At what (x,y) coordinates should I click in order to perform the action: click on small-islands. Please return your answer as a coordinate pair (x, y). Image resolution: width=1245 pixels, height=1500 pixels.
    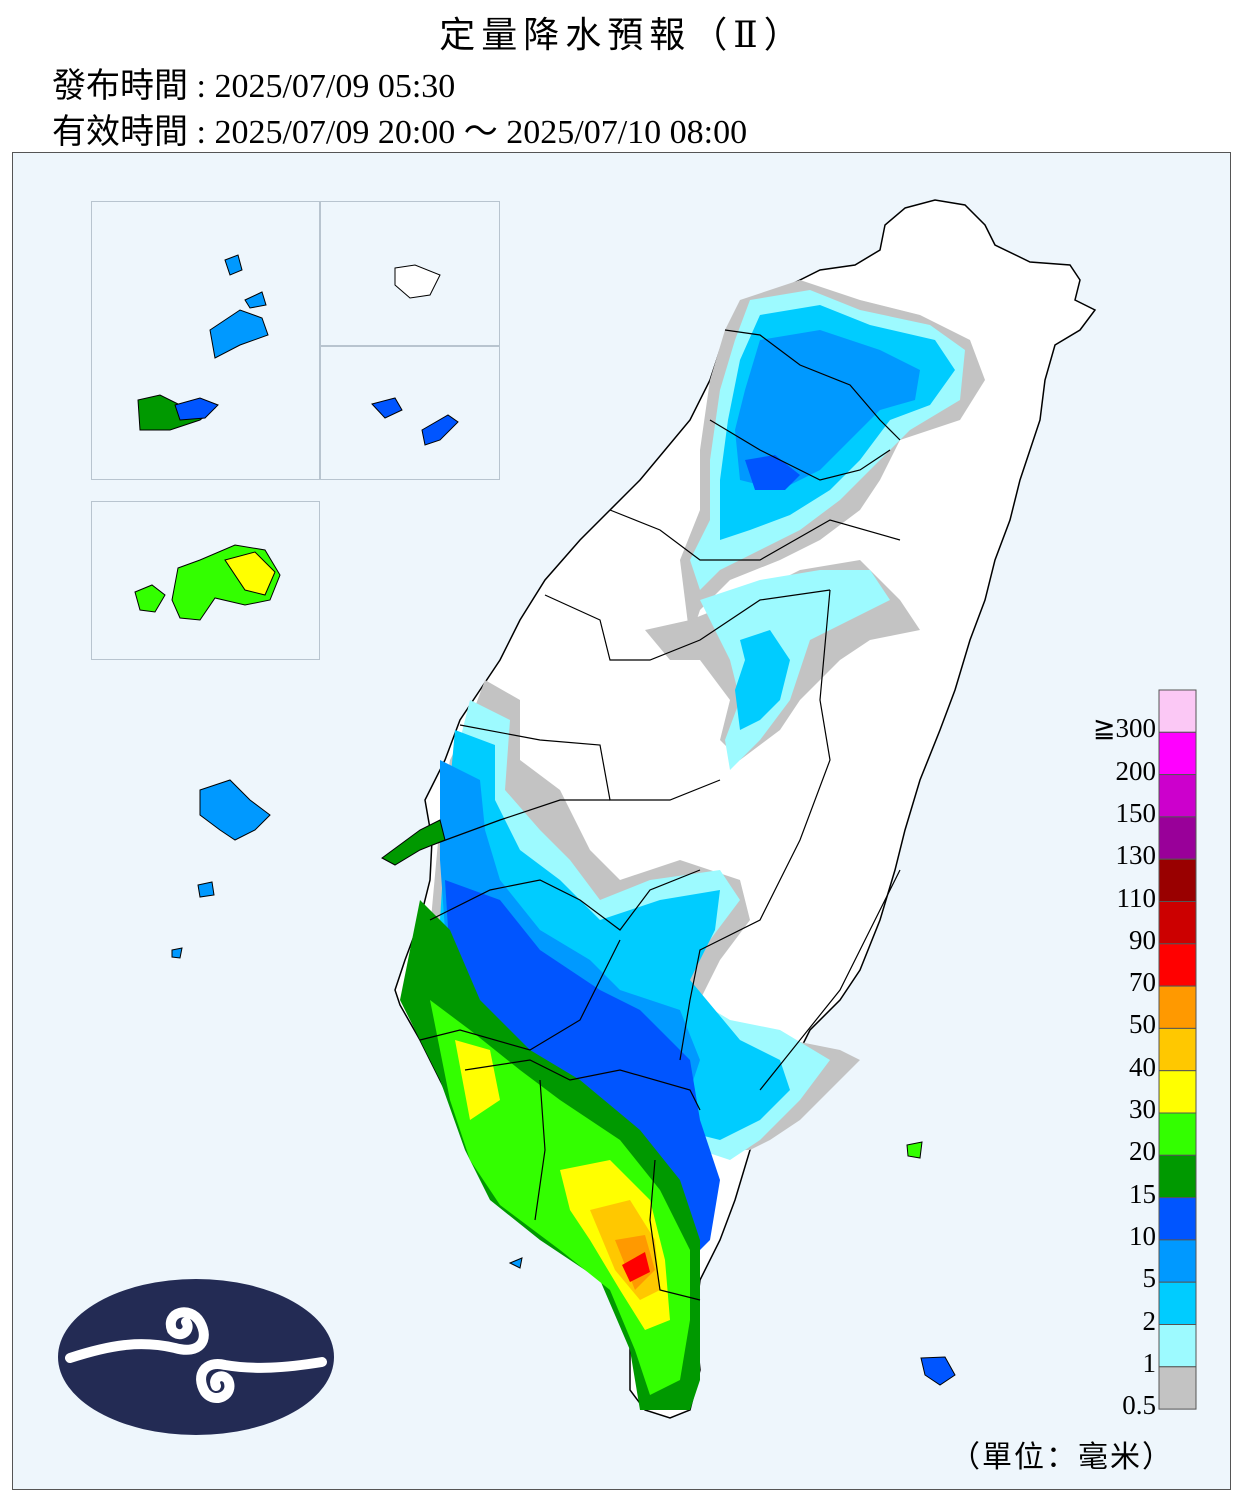
    Looking at the image, I should click on (221, 869).